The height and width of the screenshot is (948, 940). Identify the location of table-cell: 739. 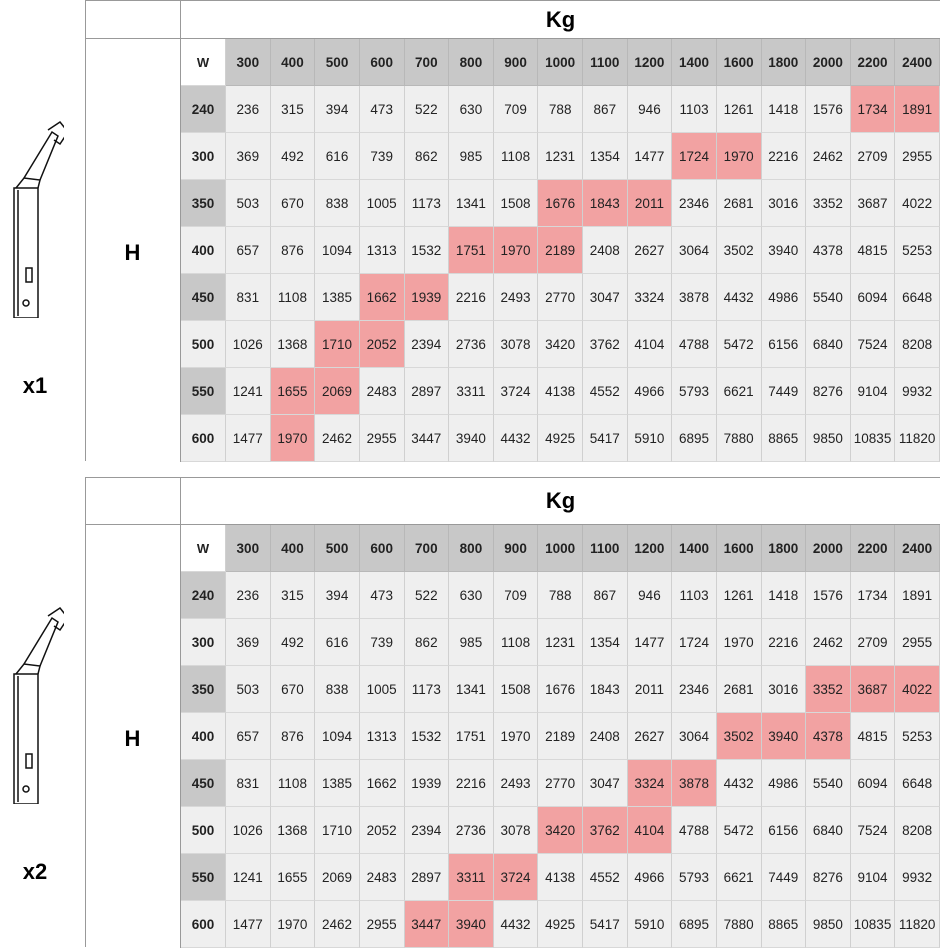
(382, 642).